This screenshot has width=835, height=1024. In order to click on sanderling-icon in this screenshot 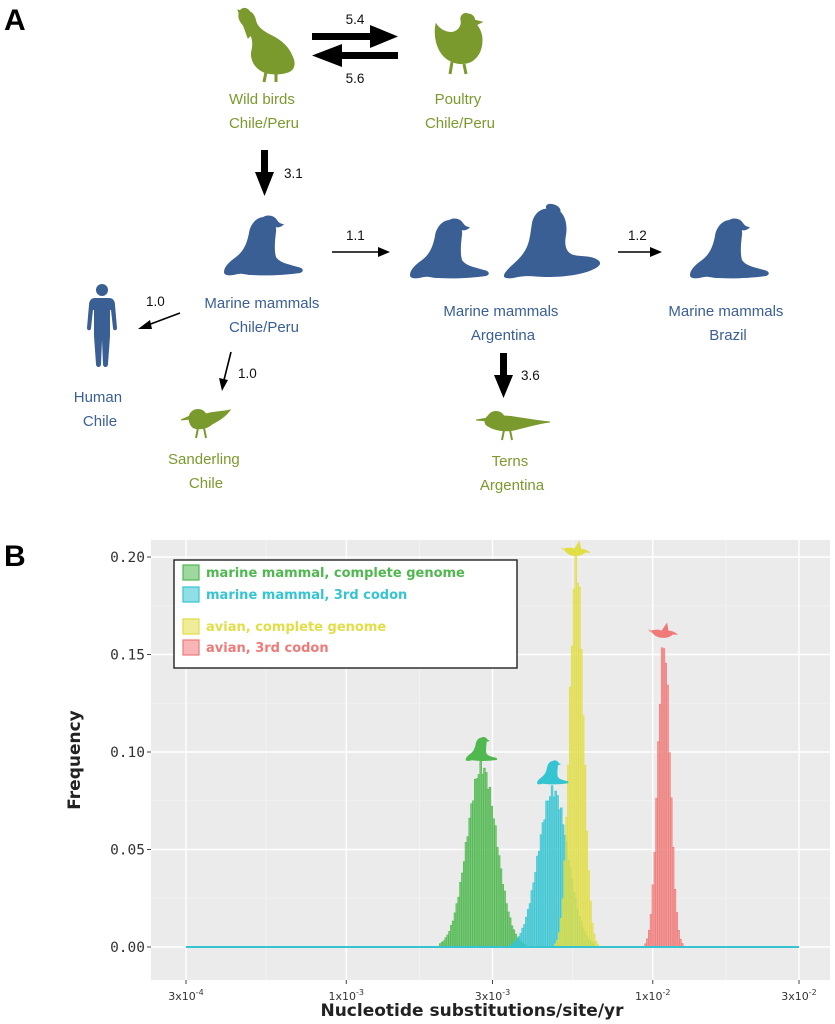, I will do `click(205, 423)`.